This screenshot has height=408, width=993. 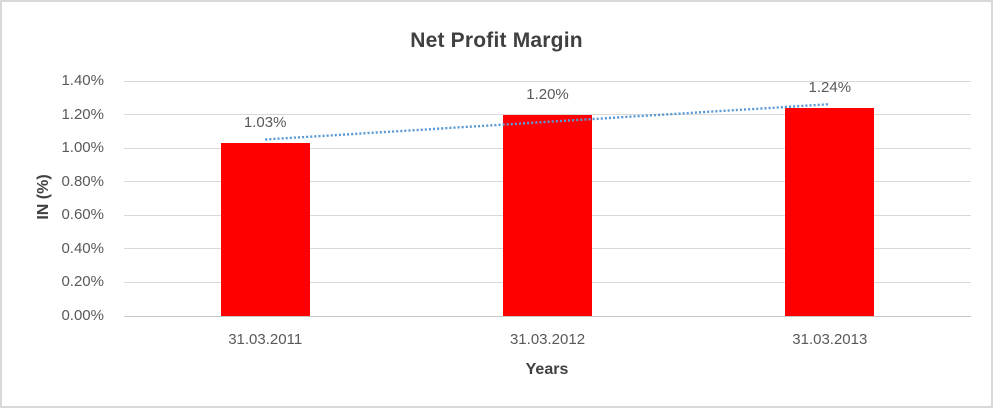 What do you see at coordinates (82, 282) in the screenshot?
I see `y-tick-label: 0.20%` at bounding box center [82, 282].